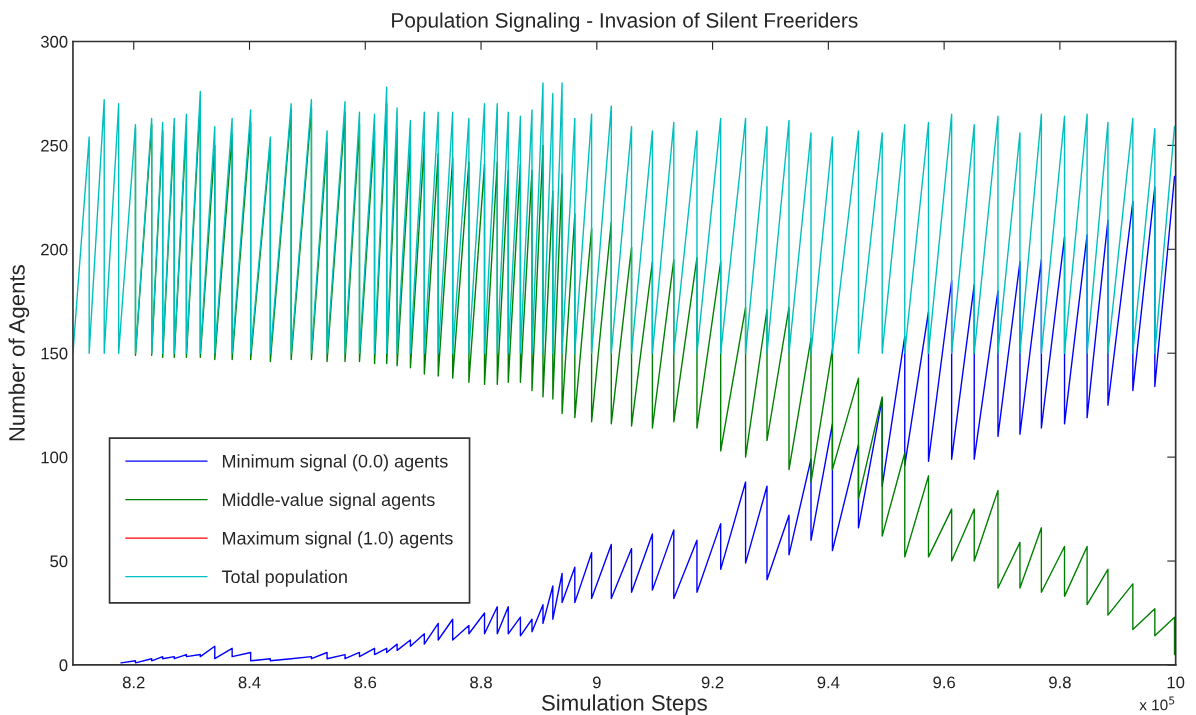 The height and width of the screenshot is (715, 1196). Describe the element at coordinates (54, 41) in the screenshot. I see `y-tick-label: 300` at that location.